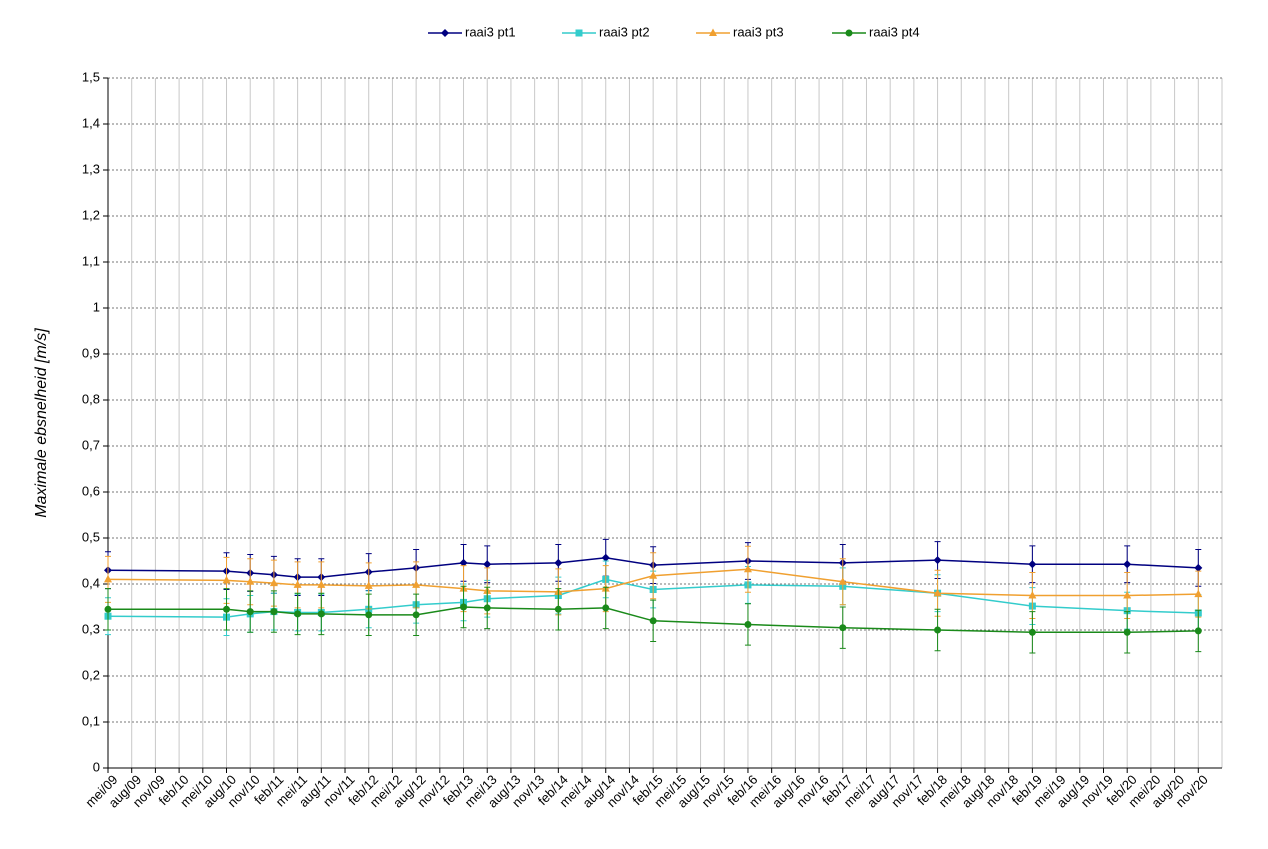 This screenshot has width=1268, height=849. What do you see at coordinates (96, 766) in the screenshot?
I see `y-tick-label: 0` at bounding box center [96, 766].